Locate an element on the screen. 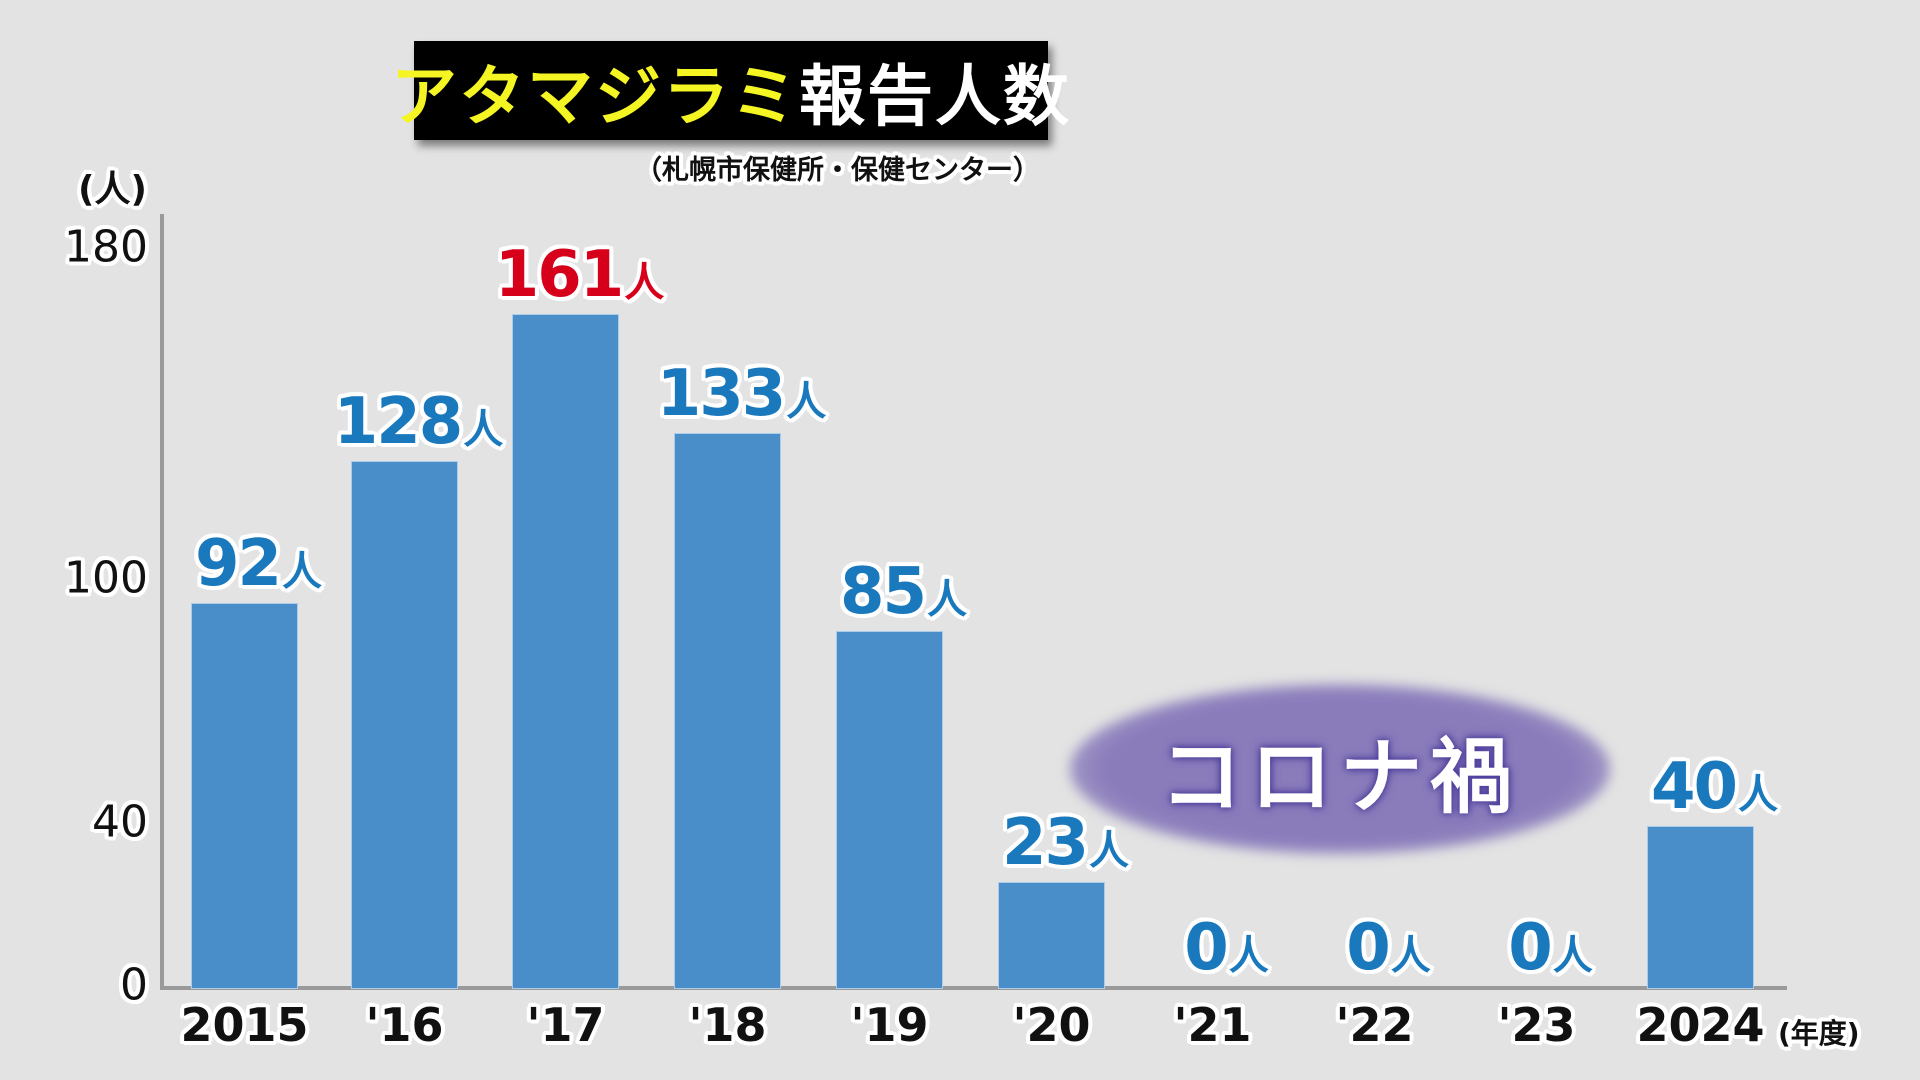 This screenshot has width=1920, height=1080. bar-value-number: 128 is located at coordinates (398, 422).